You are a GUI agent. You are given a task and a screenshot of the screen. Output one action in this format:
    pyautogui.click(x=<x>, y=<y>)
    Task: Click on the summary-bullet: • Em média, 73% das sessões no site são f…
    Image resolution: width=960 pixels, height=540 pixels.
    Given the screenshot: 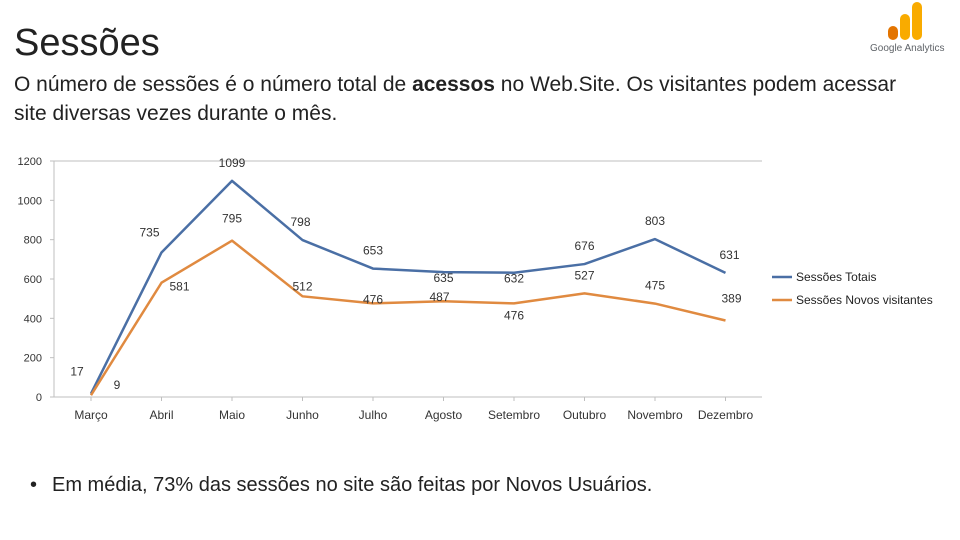 What is the action you would take?
    pyautogui.click(x=341, y=485)
    